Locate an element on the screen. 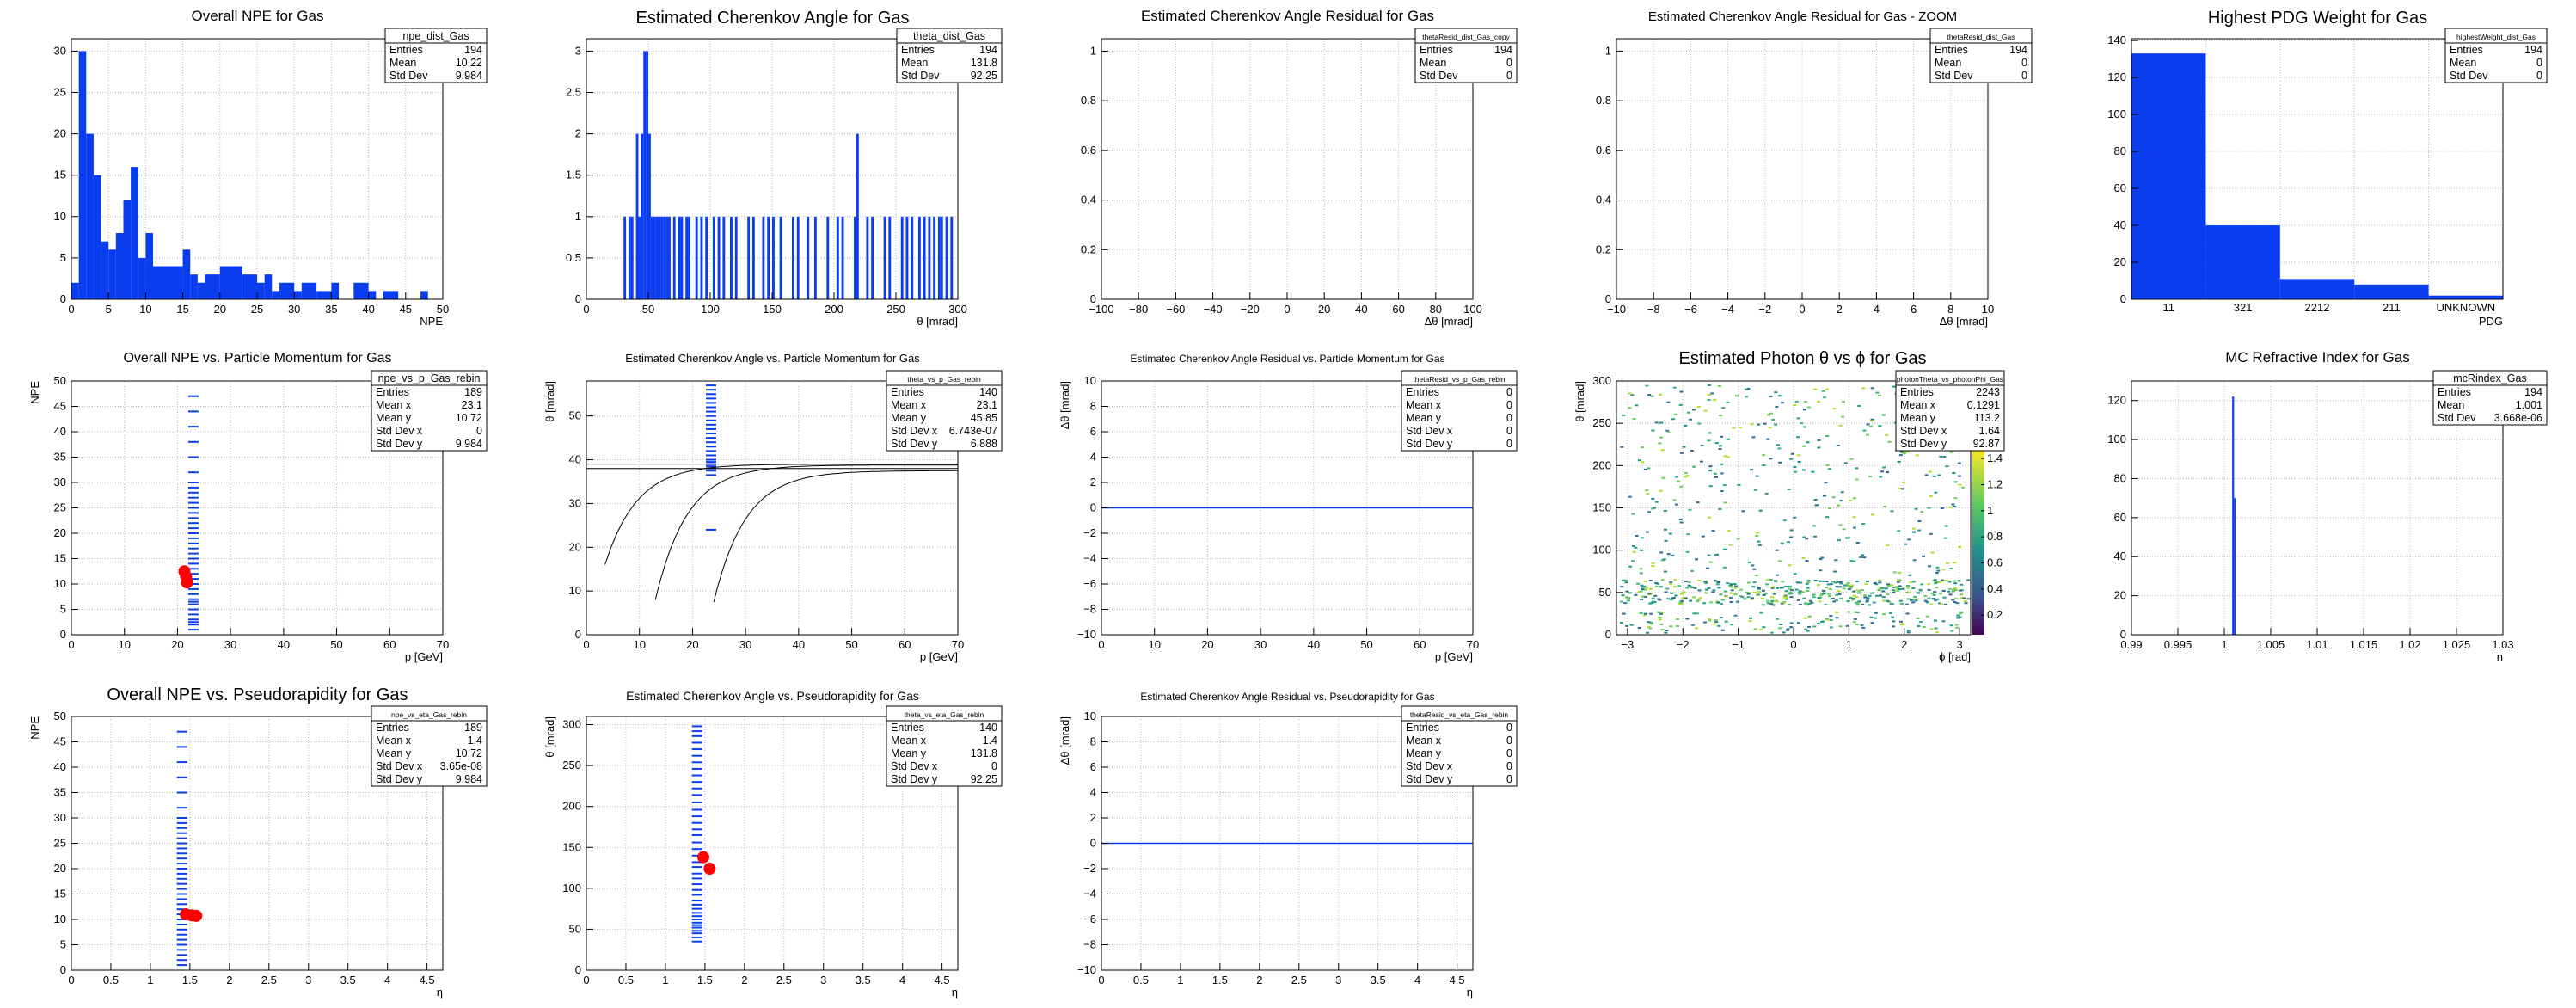 The height and width of the screenshot is (1008, 2576). x-axis: −100 −80 −60 −40 −20 0 20 40 60 80 100 is located at coordinates (1285, 304).